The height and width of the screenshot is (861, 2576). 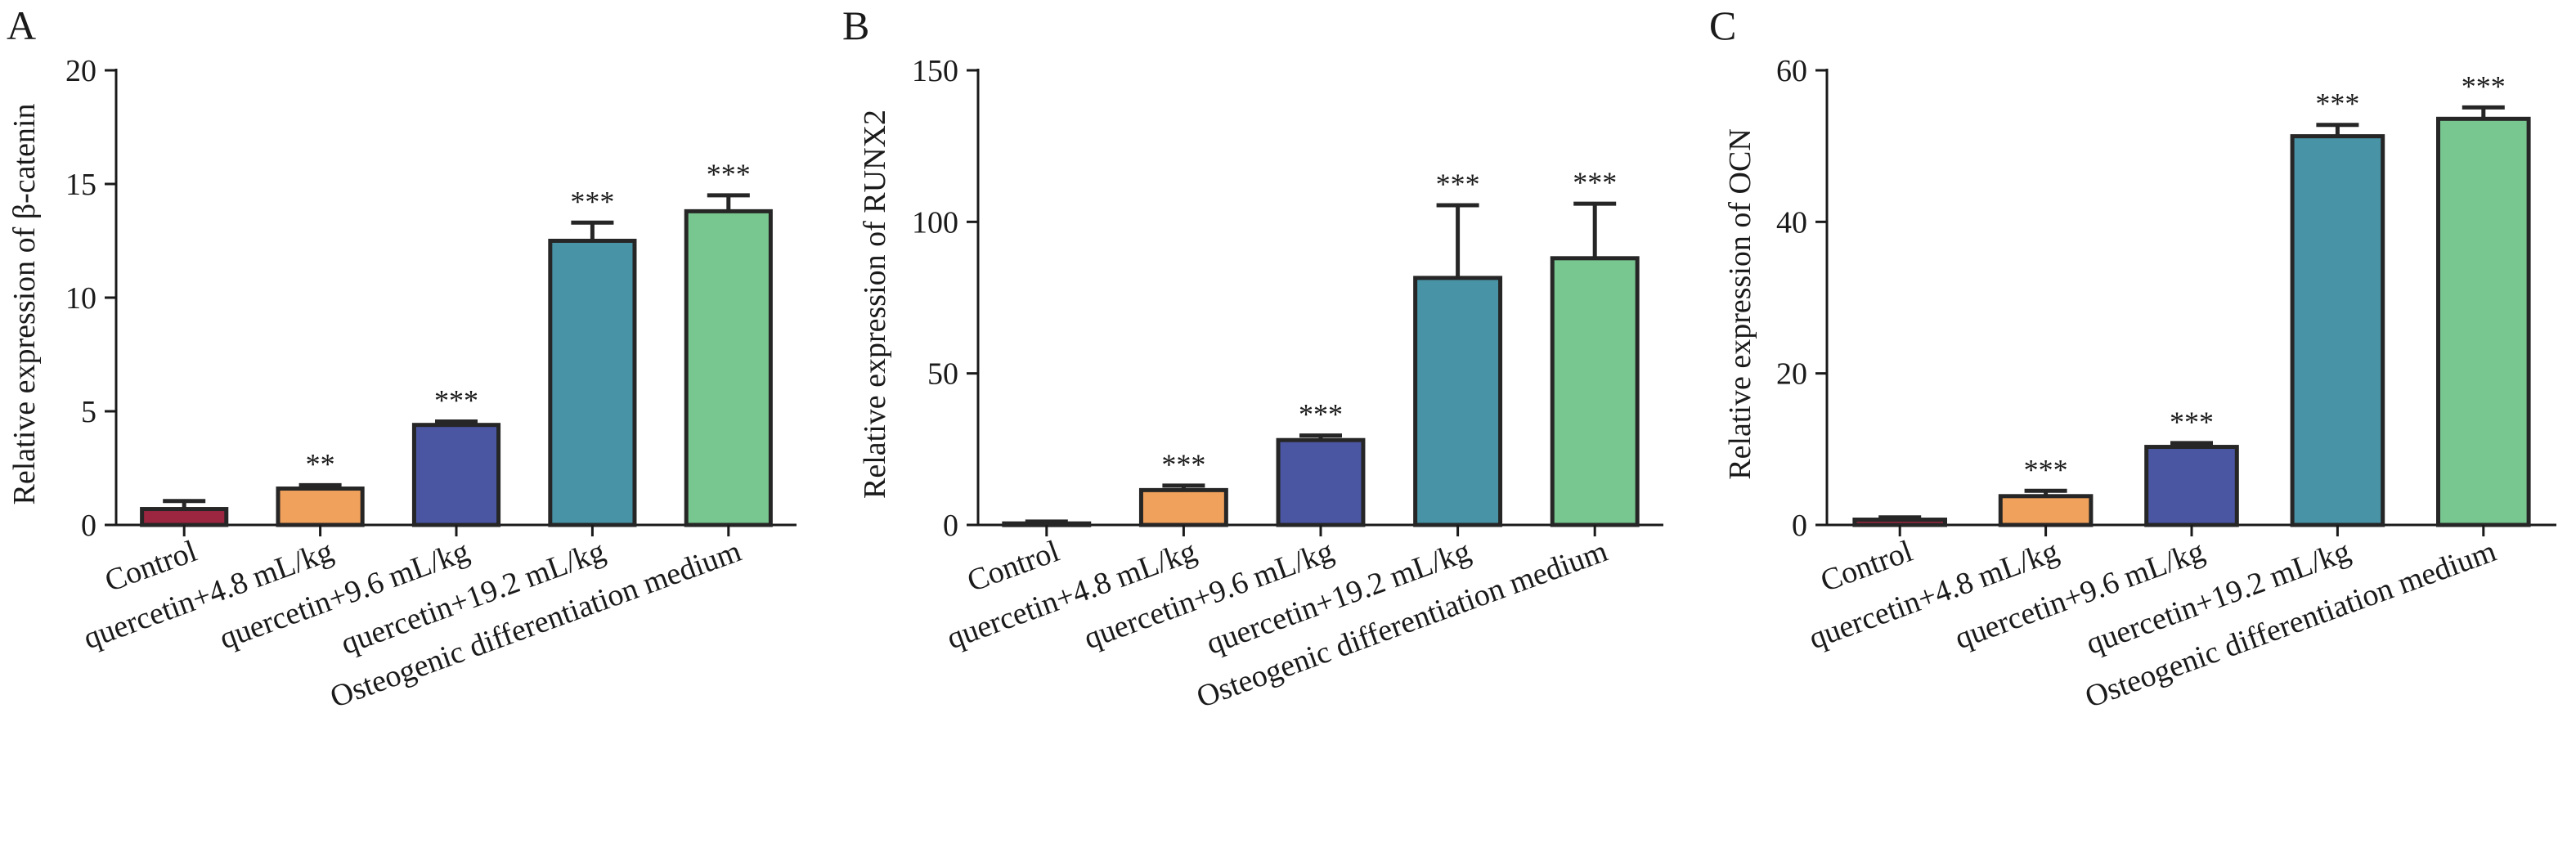 I want to click on y-tick-label: 60, so click(x=1791, y=71).